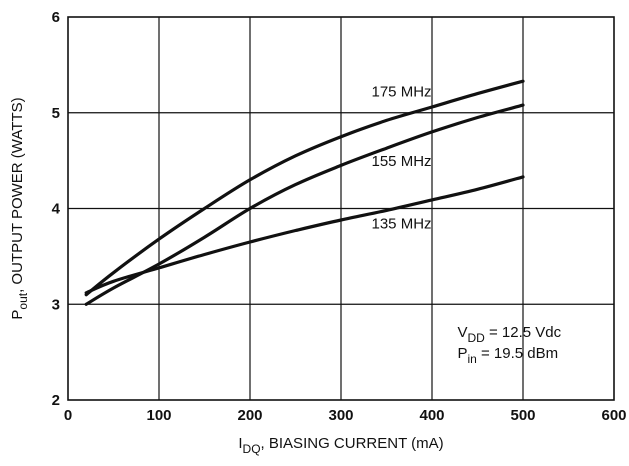 This screenshot has height=466, width=629. What do you see at coordinates (56, 113) in the screenshot?
I see `y-tick-label: 5` at bounding box center [56, 113].